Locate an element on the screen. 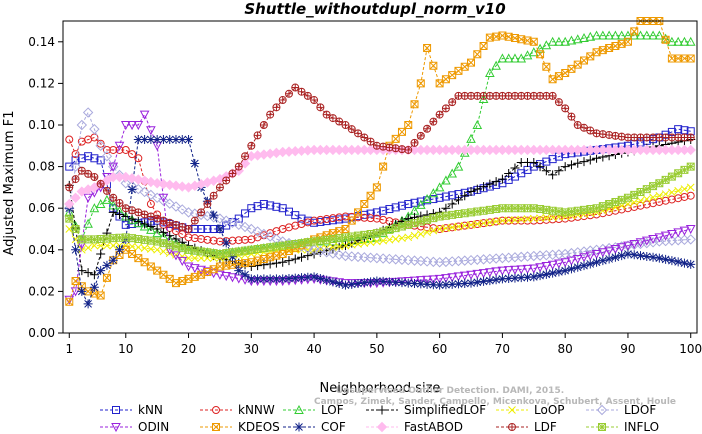 The height and width of the screenshot is (434, 702). legend-item-inflo: INFLO is located at coordinates (622, 427).